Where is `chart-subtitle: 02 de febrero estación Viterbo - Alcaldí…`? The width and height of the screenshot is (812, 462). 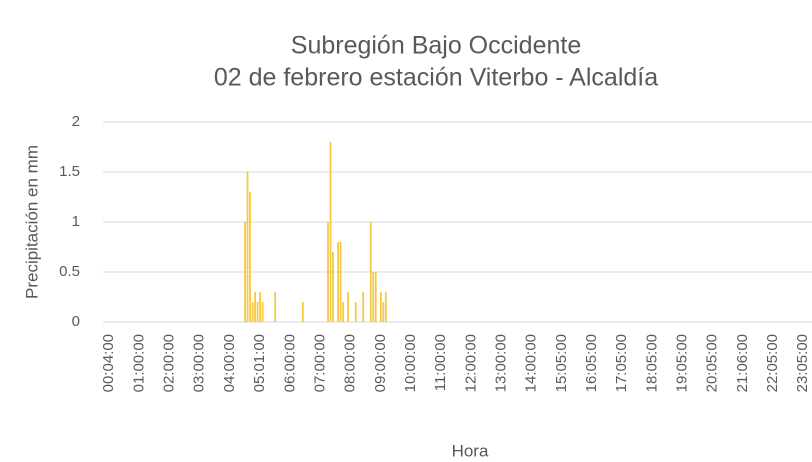 chart-subtitle: 02 de febrero estación Viterbo - Alcaldí… is located at coordinates (436, 78).